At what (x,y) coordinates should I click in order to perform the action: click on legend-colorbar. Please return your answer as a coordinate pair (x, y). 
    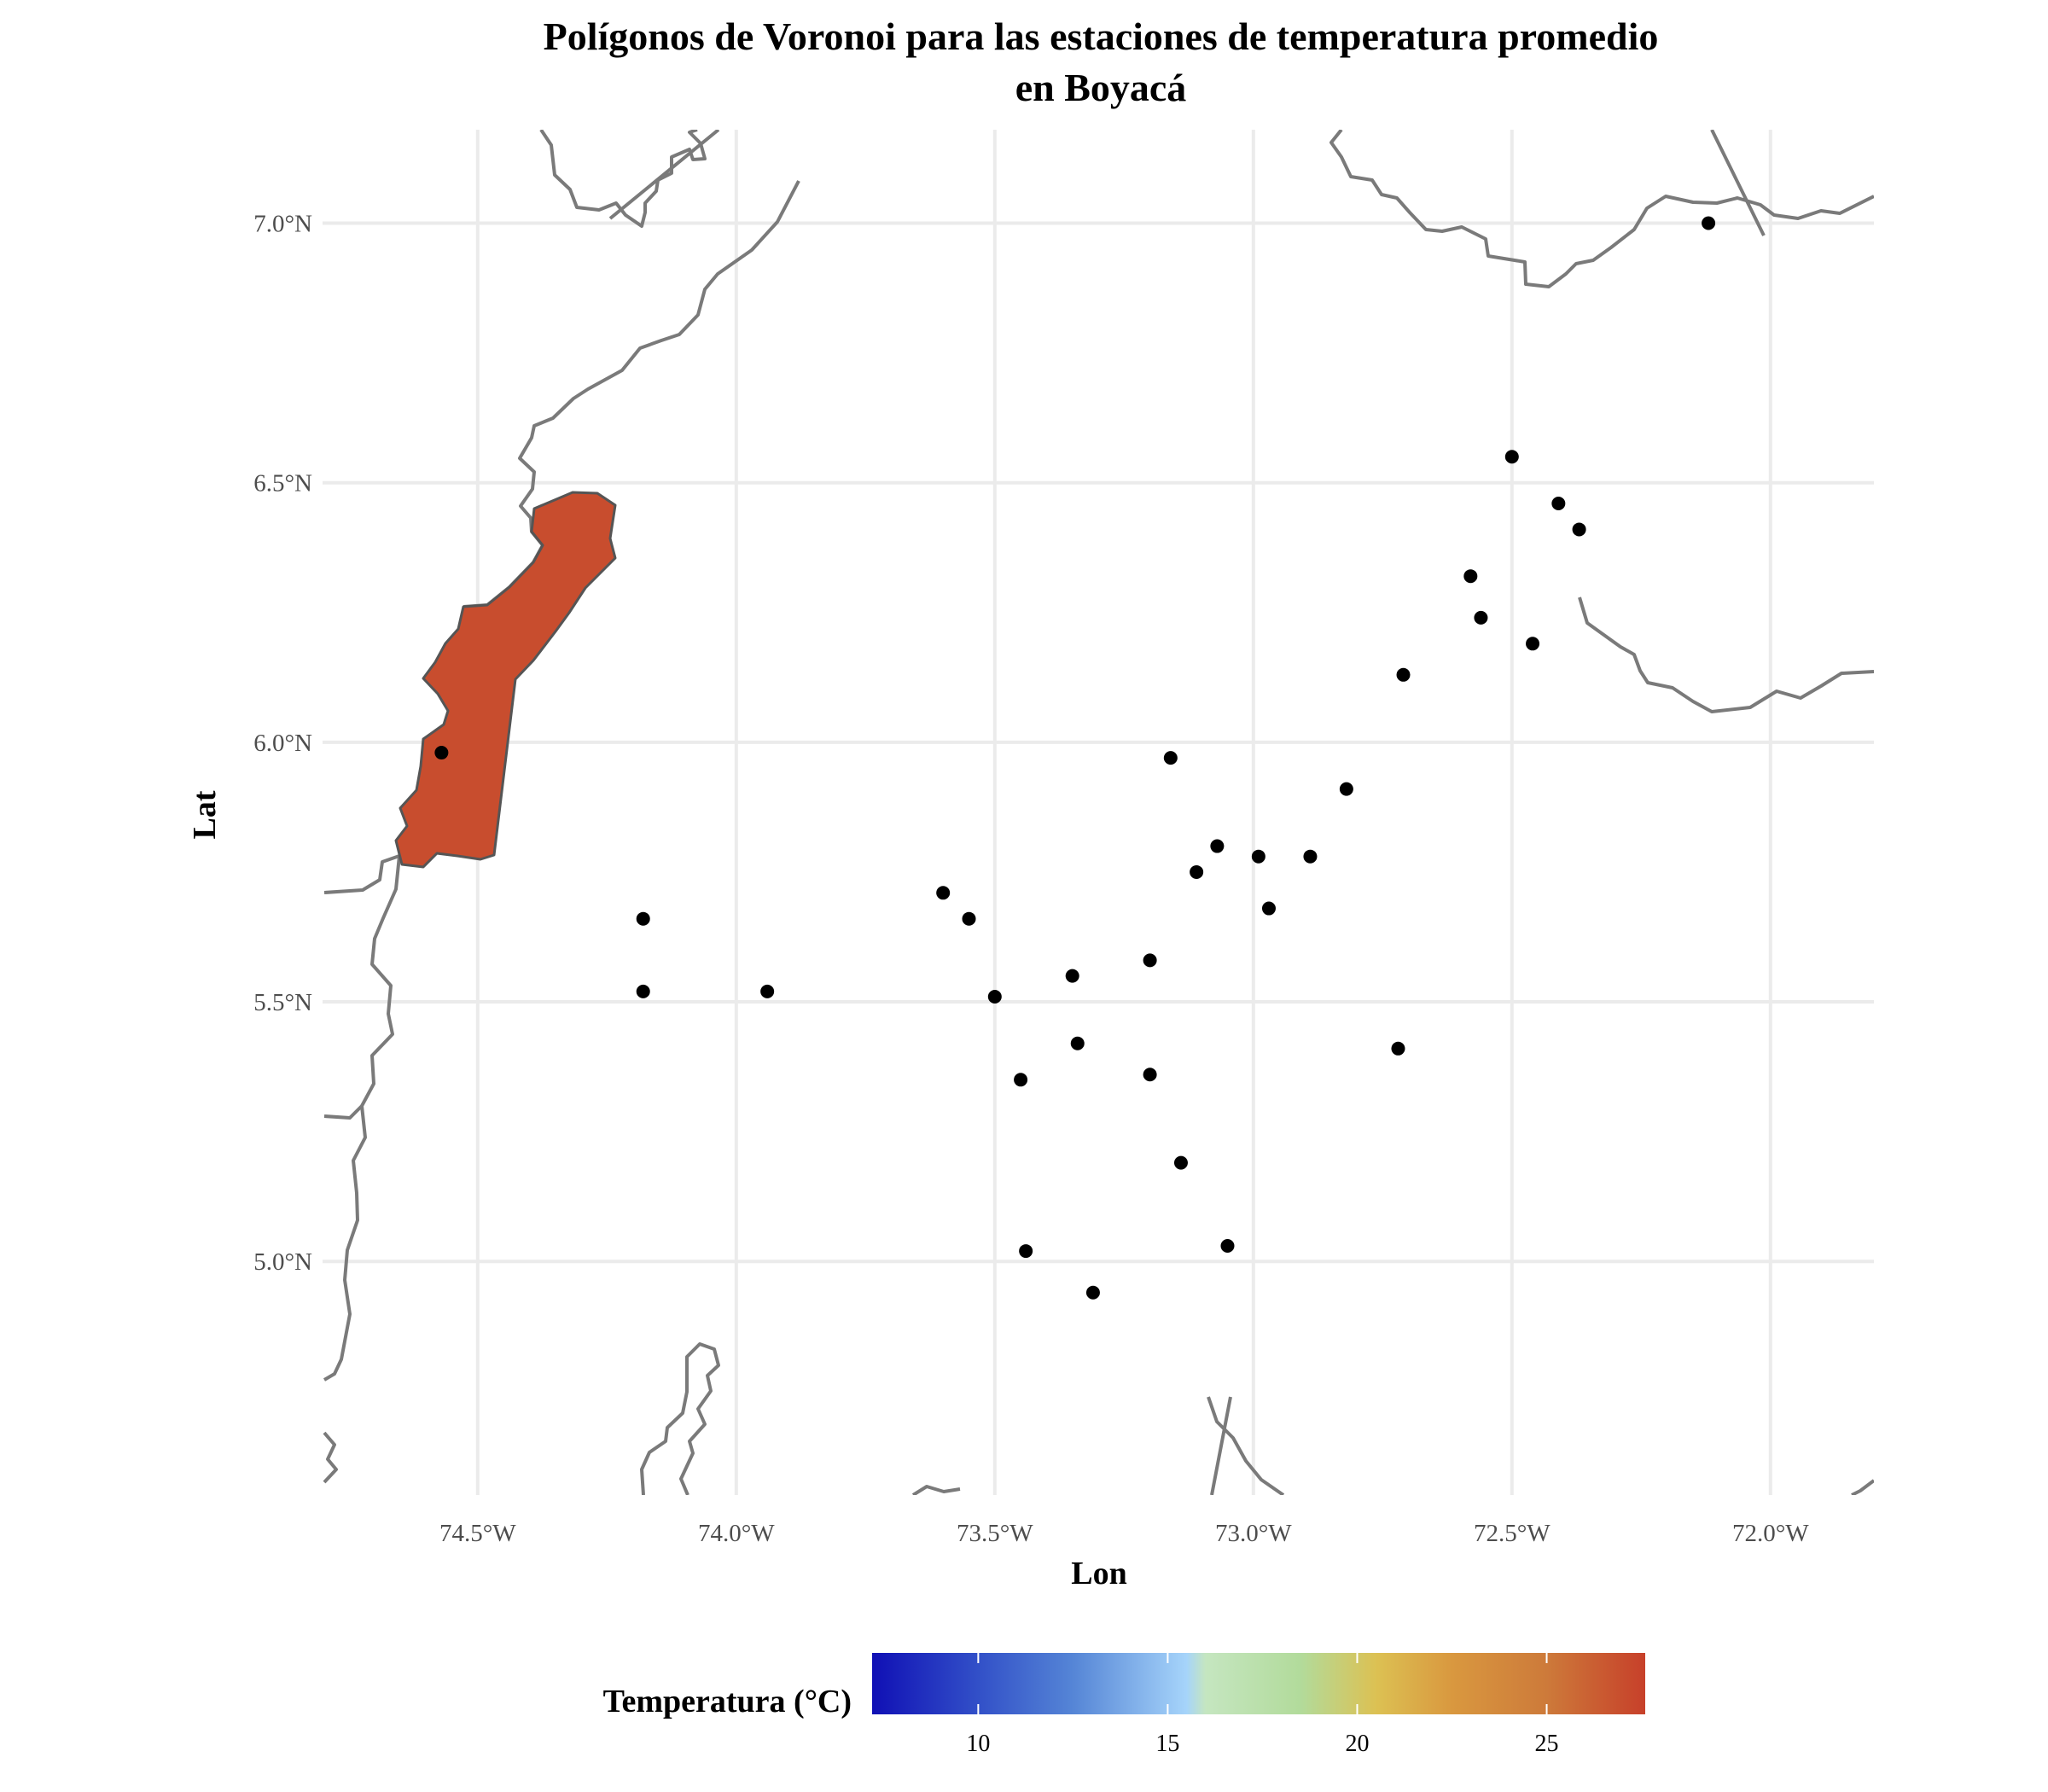
    Looking at the image, I should click on (1258, 1683).